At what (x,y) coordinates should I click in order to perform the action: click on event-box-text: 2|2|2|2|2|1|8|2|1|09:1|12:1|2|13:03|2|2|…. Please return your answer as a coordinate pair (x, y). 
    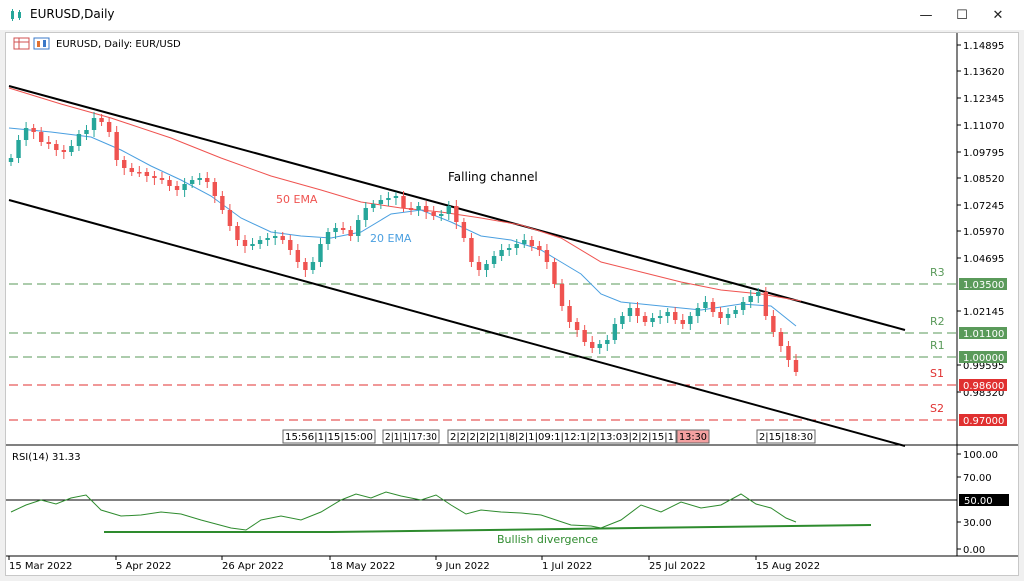
    Looking at the image, I should click on (562, 437).